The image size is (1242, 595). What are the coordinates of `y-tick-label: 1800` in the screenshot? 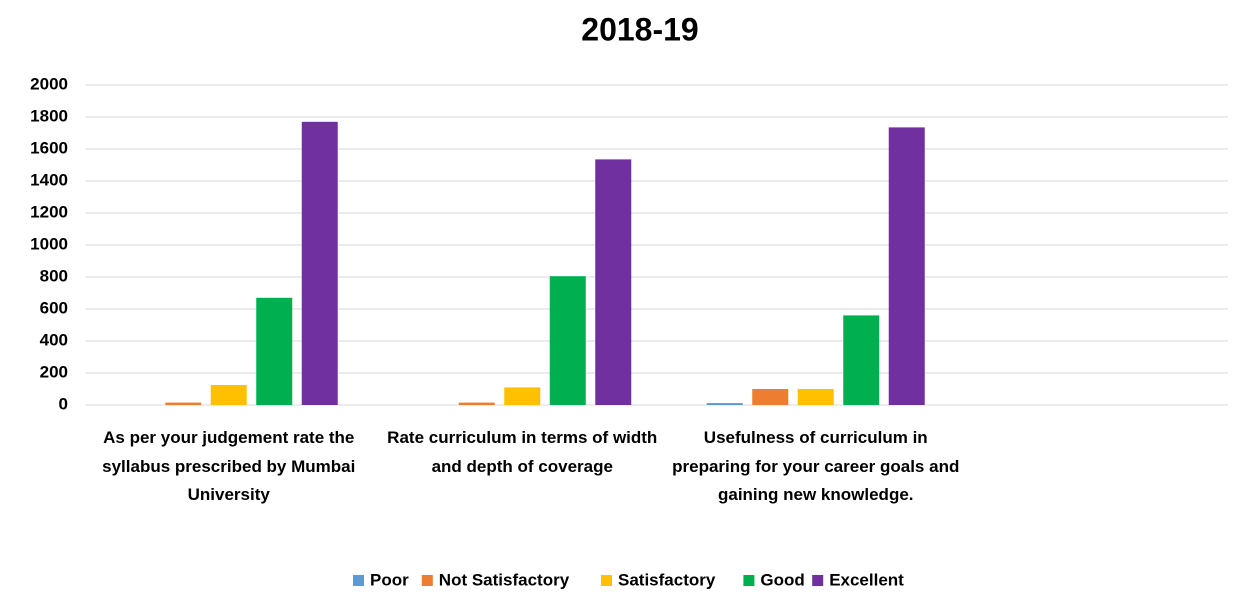 It's located at (49, 115).